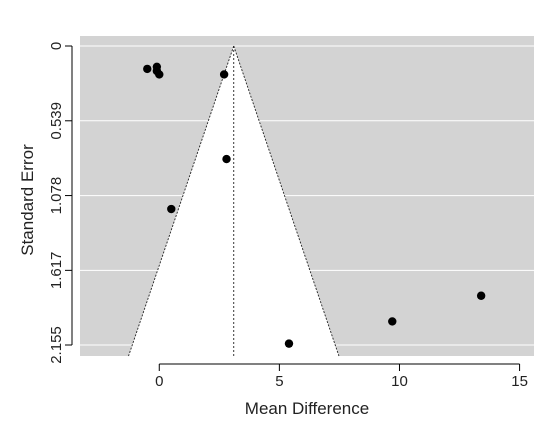 The image size is (550, 434). Describe the element at coordinates (56, 345) in the screenshot. I see `y-tick-label-4: 2.155` at that location.